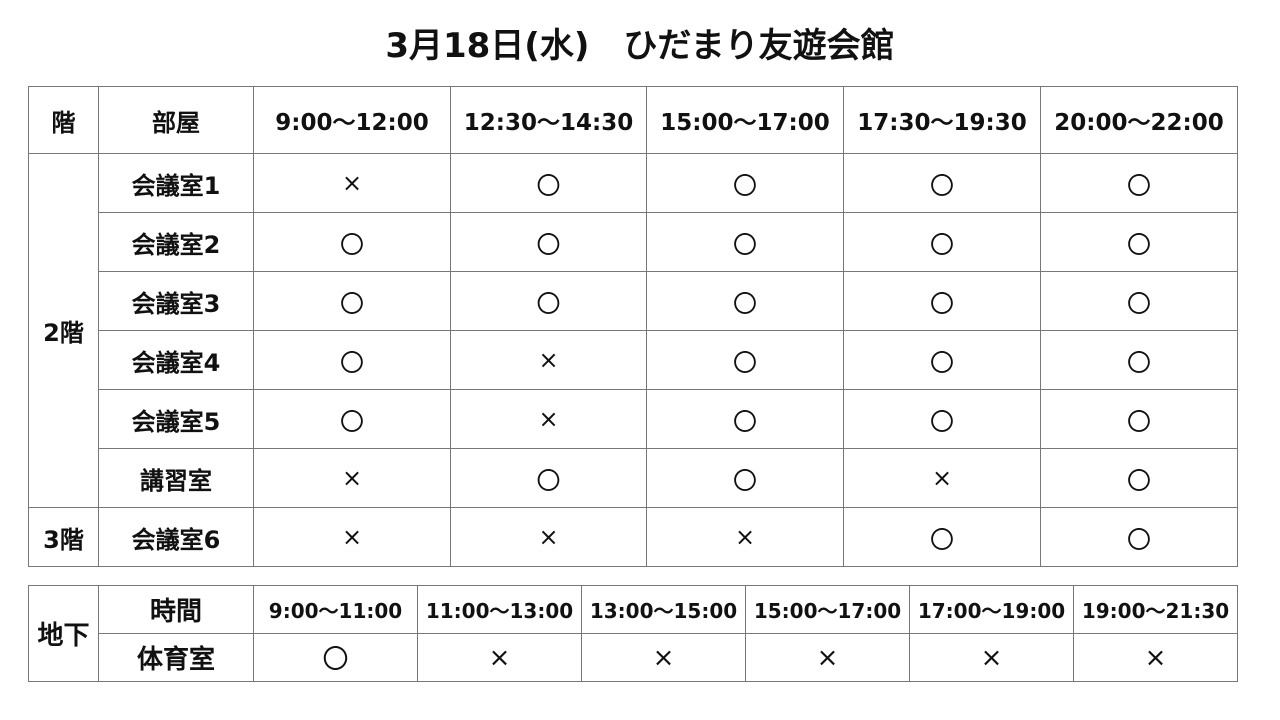 This screenshot has width=1280, height=720. I want to click on table-row: 体育室〇 × × × × ×, so click(633, 657).